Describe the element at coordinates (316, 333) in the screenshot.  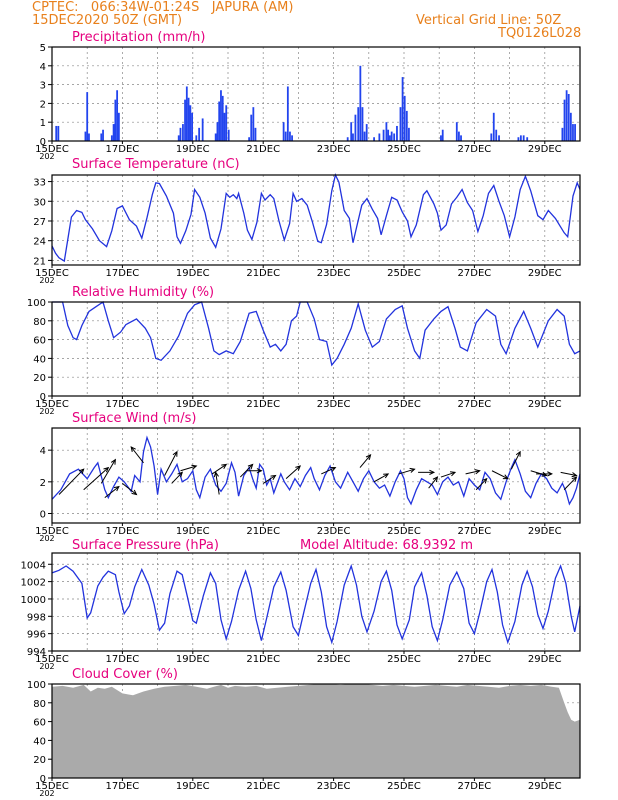
I see `relative-humidity-line` at that location.